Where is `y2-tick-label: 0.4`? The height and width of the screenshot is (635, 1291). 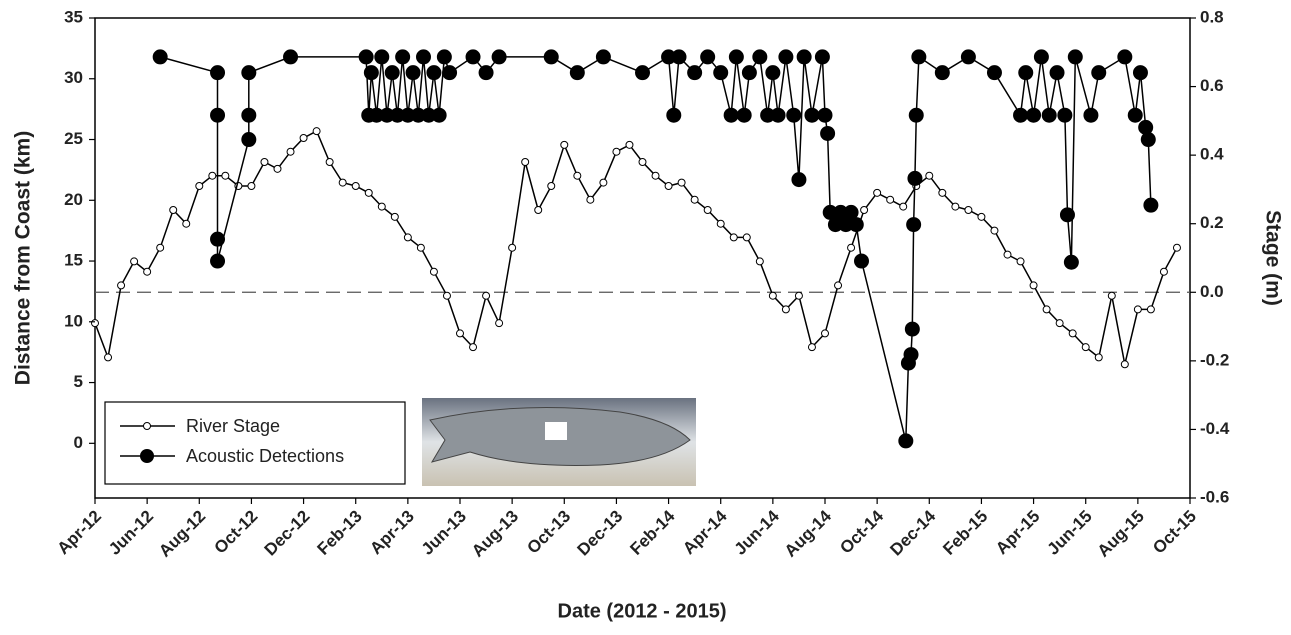 y2-tick-label: 0.4 is located at coordinates (1212, 154).